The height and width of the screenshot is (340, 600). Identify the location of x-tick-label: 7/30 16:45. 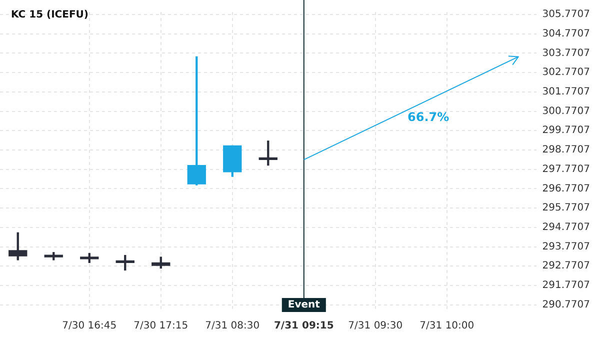
(89, 326).